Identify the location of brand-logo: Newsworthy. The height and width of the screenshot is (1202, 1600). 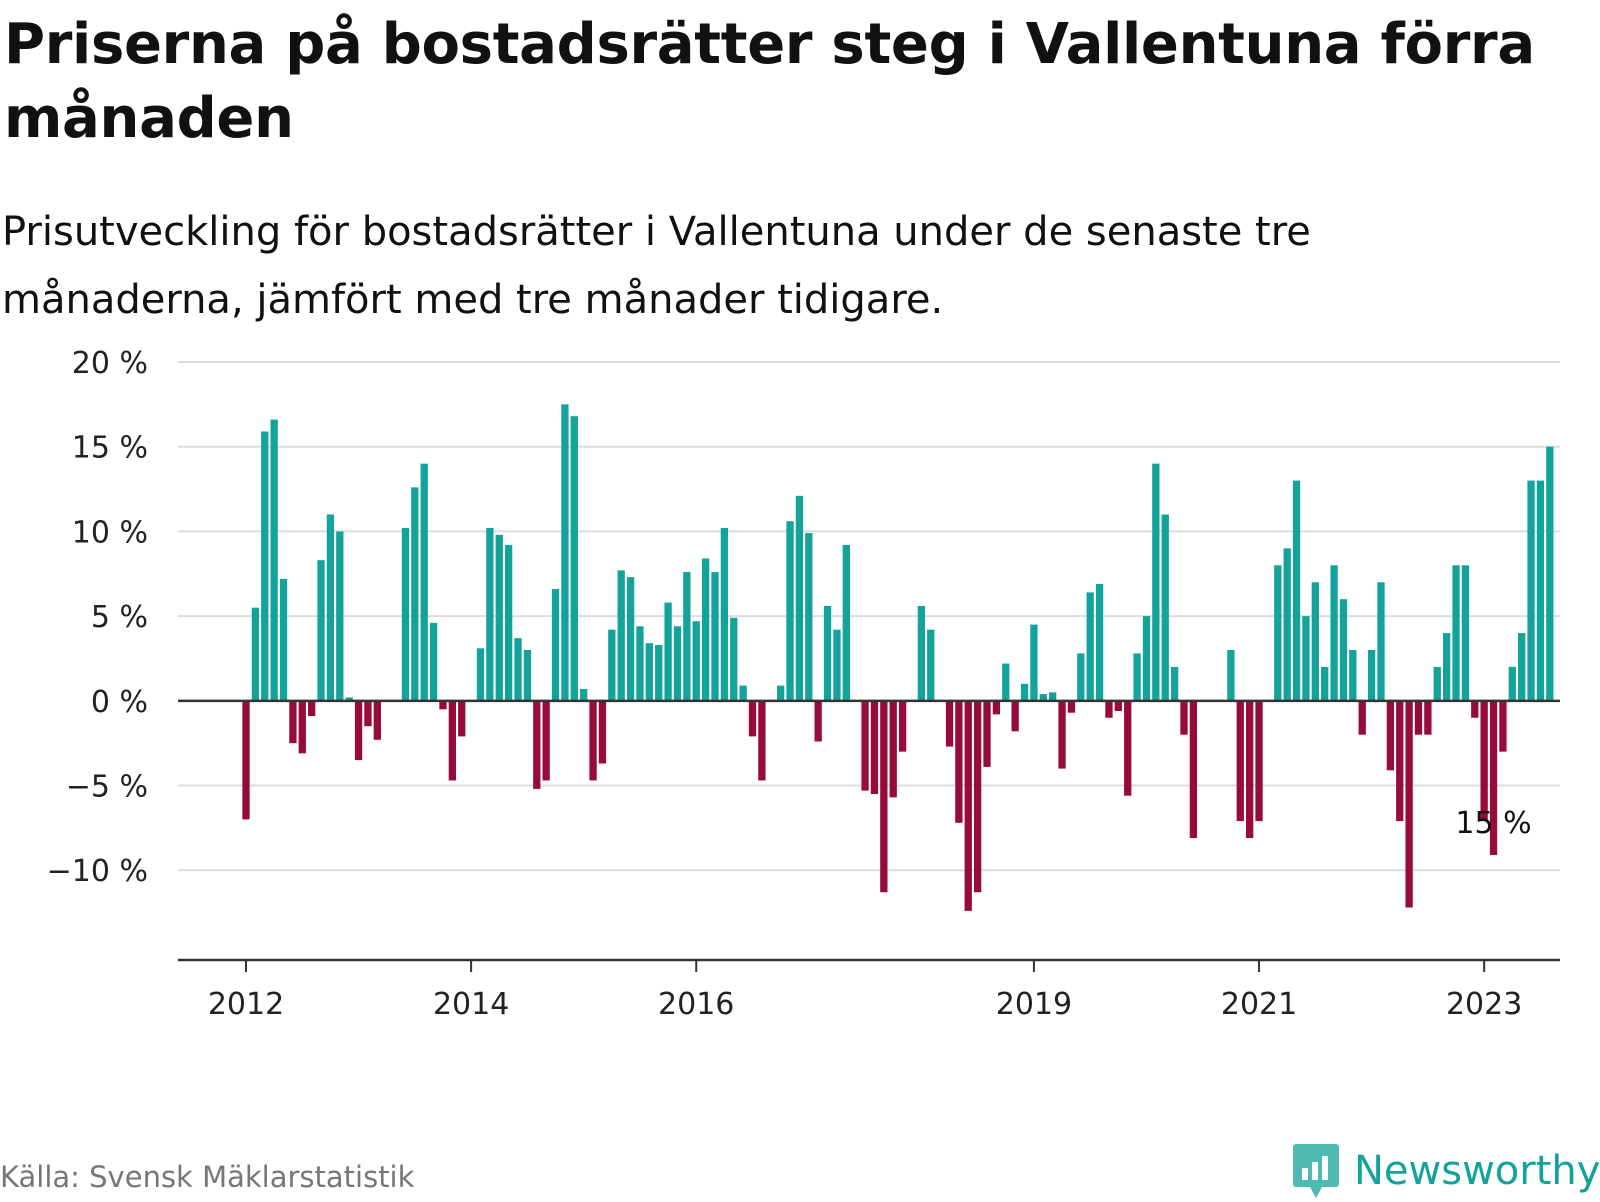
(1446, 1171).